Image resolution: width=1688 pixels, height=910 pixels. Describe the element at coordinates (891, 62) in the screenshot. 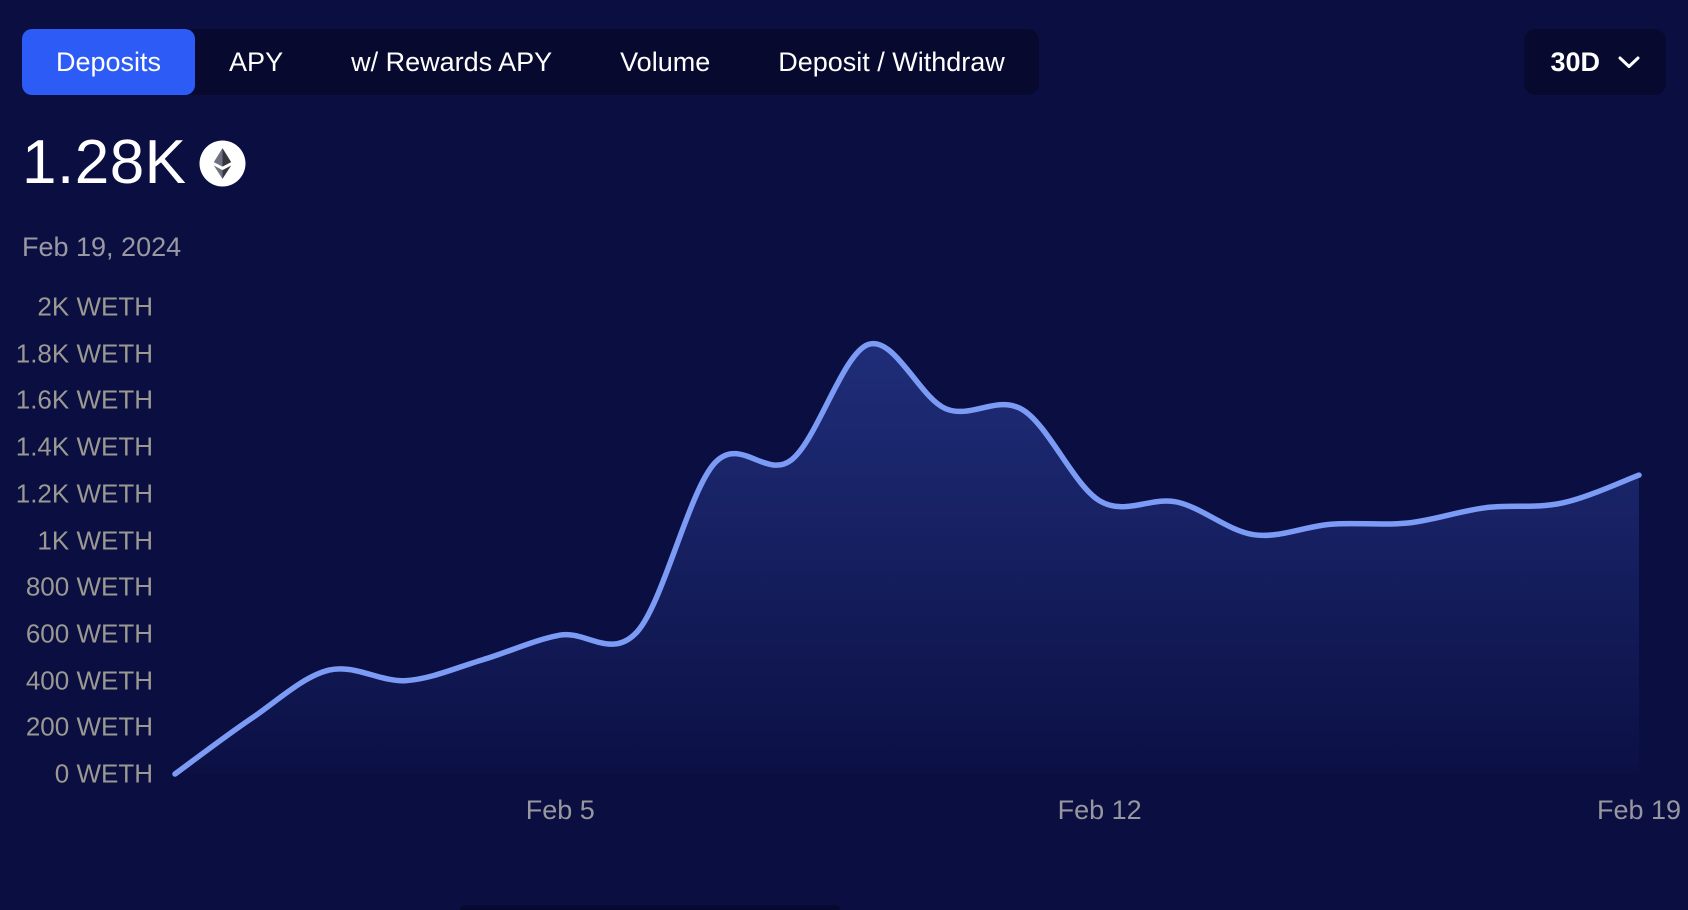

I see `tab-deposit-withdraw: Deposit / Withdraw` at that location.